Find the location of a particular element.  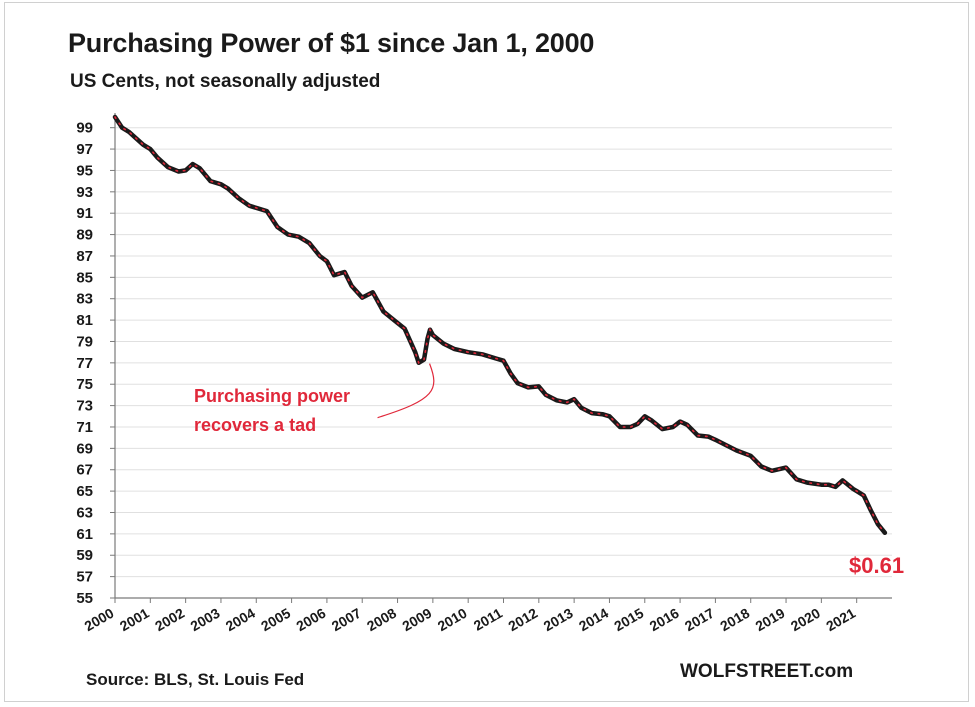

y-tick-label: 81 is located at coordinates (84, 320).